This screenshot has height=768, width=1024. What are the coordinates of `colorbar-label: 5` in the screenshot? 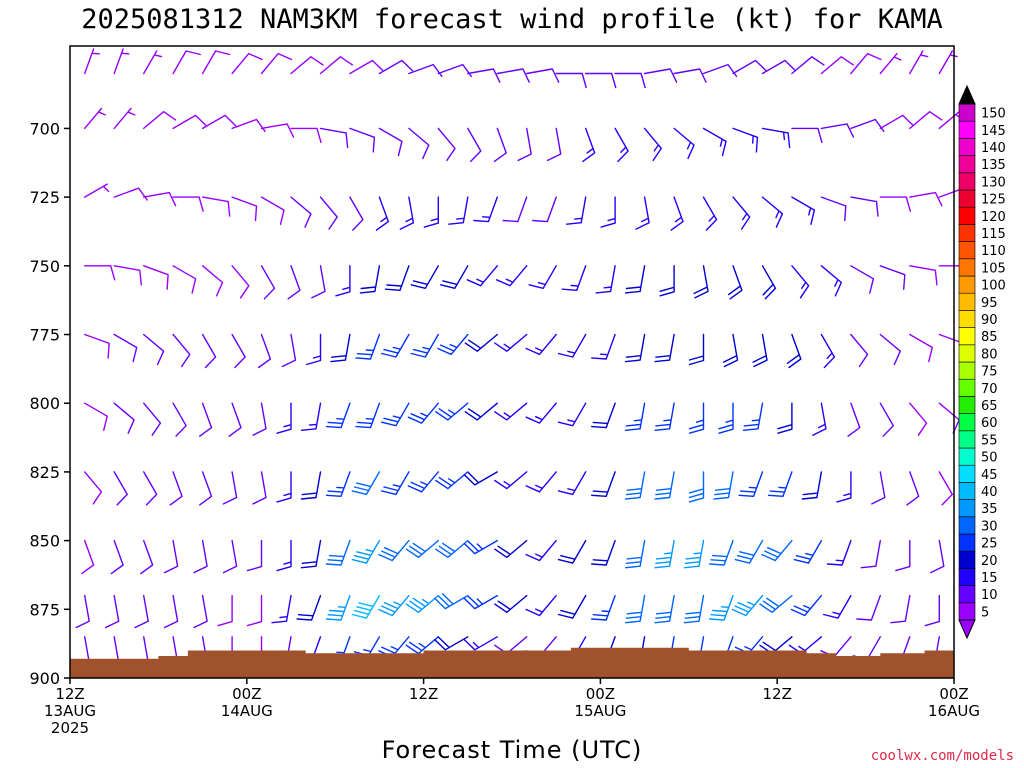 It's located at (985, 612).